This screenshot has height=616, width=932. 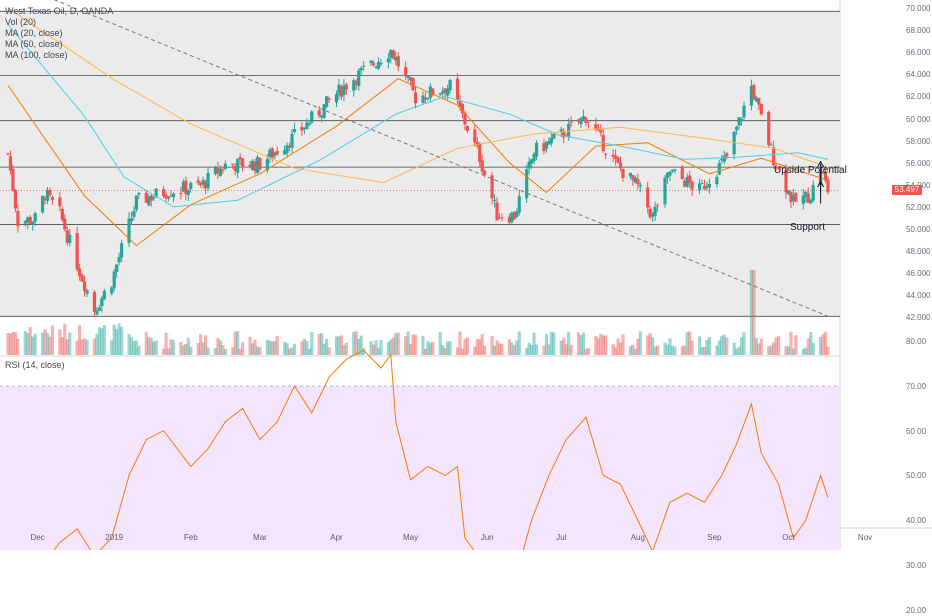 I want to click on annotation-support: Support, so click(x=808, y=227).